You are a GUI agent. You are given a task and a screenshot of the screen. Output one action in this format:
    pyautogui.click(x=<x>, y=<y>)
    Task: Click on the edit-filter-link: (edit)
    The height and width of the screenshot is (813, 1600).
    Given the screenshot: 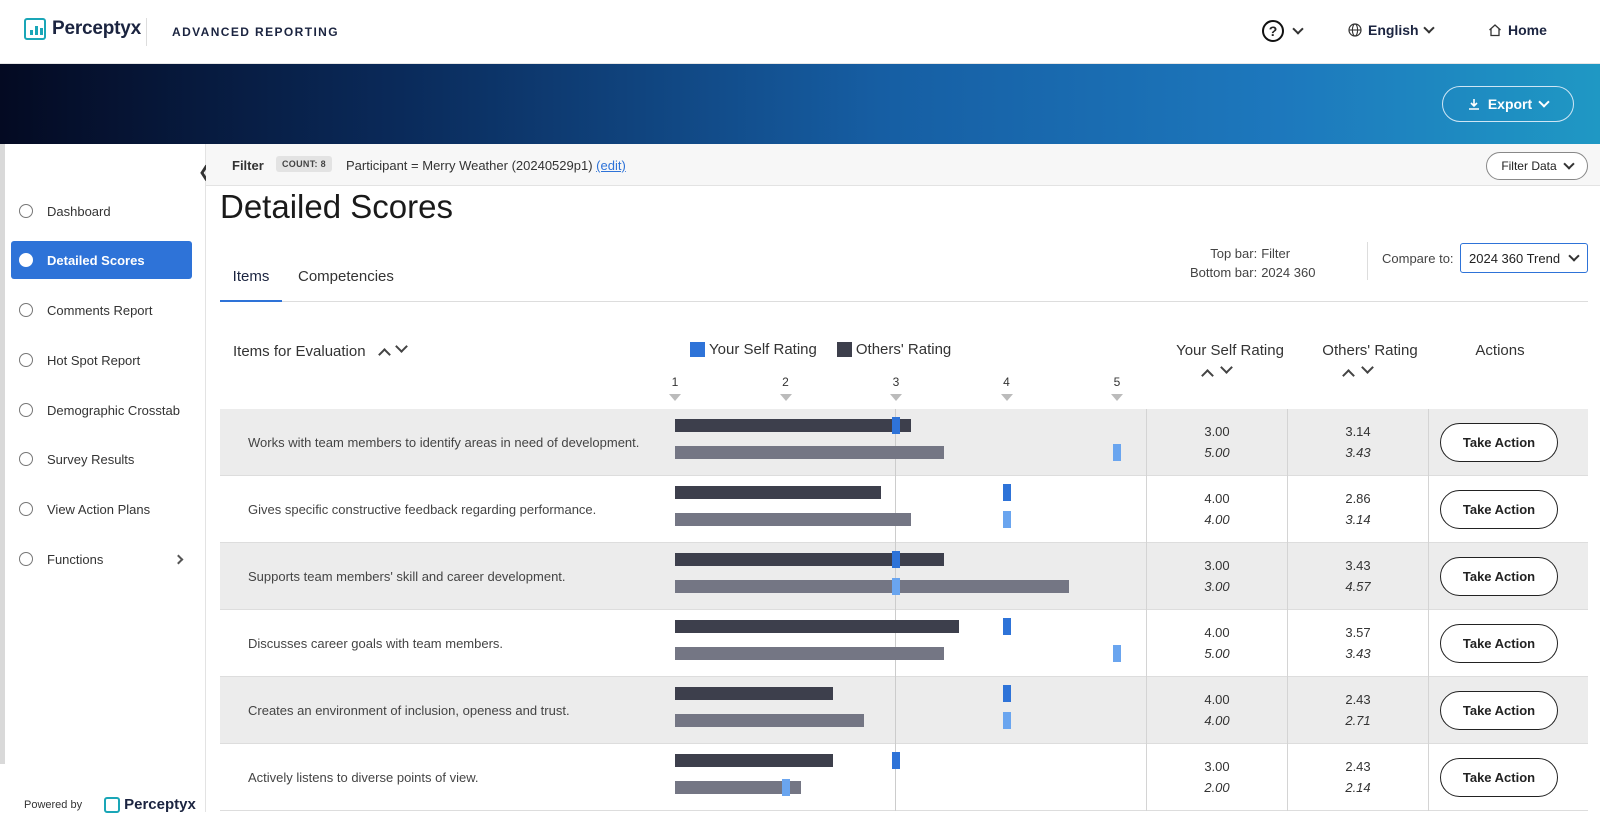 What is the action you would take?
    pyautogui.click(x=611, y=165)
    